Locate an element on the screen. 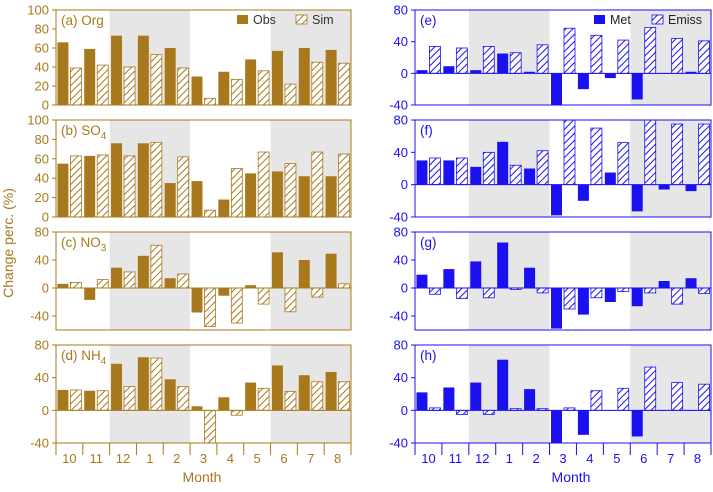 This screenshot has height=492, width=713. panel-7-xtick-label-7: 7 is located at coordinates (670, 458).